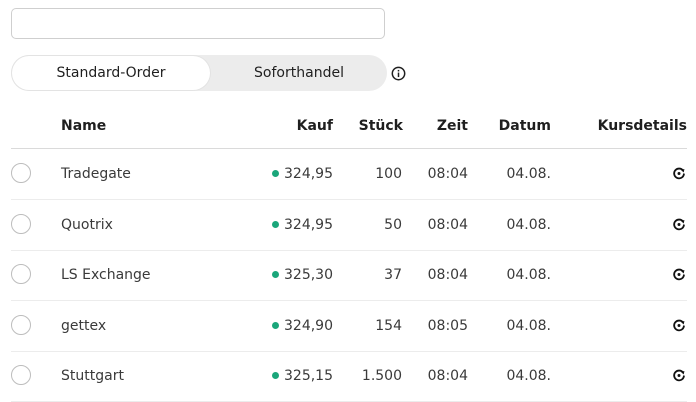 Image resolution: width=696 pixels, height=402 pixels. I want to click on kauf-price: 325,30, so click(308, 275).